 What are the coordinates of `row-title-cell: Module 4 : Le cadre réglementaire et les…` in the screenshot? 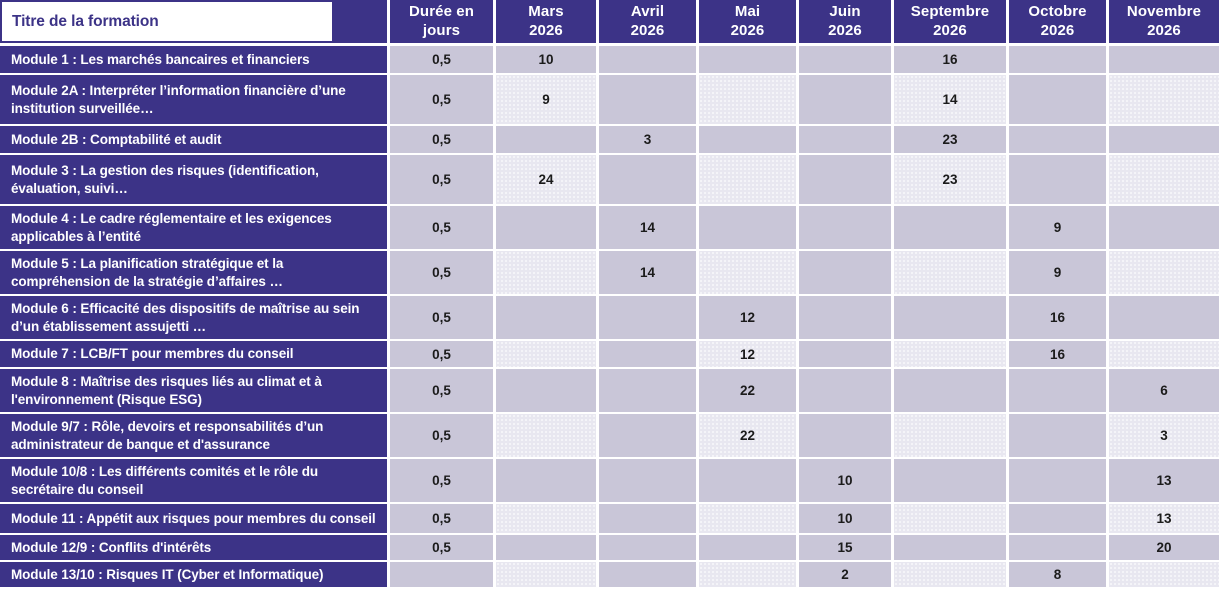 It's located at (195, 228).